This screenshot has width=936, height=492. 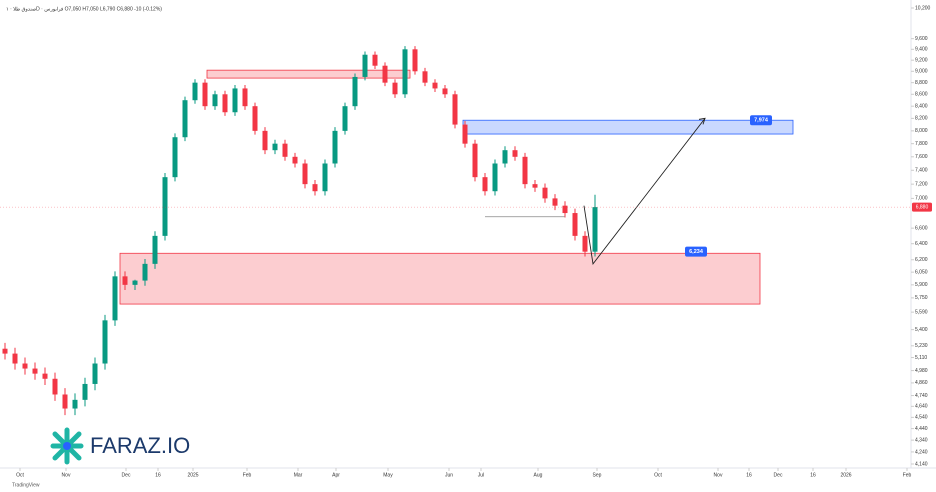 What do you see at coordinates (921, 272) in the screenshot?
I see `y-tick-label: 6,050` at bounding box center [921, 272].